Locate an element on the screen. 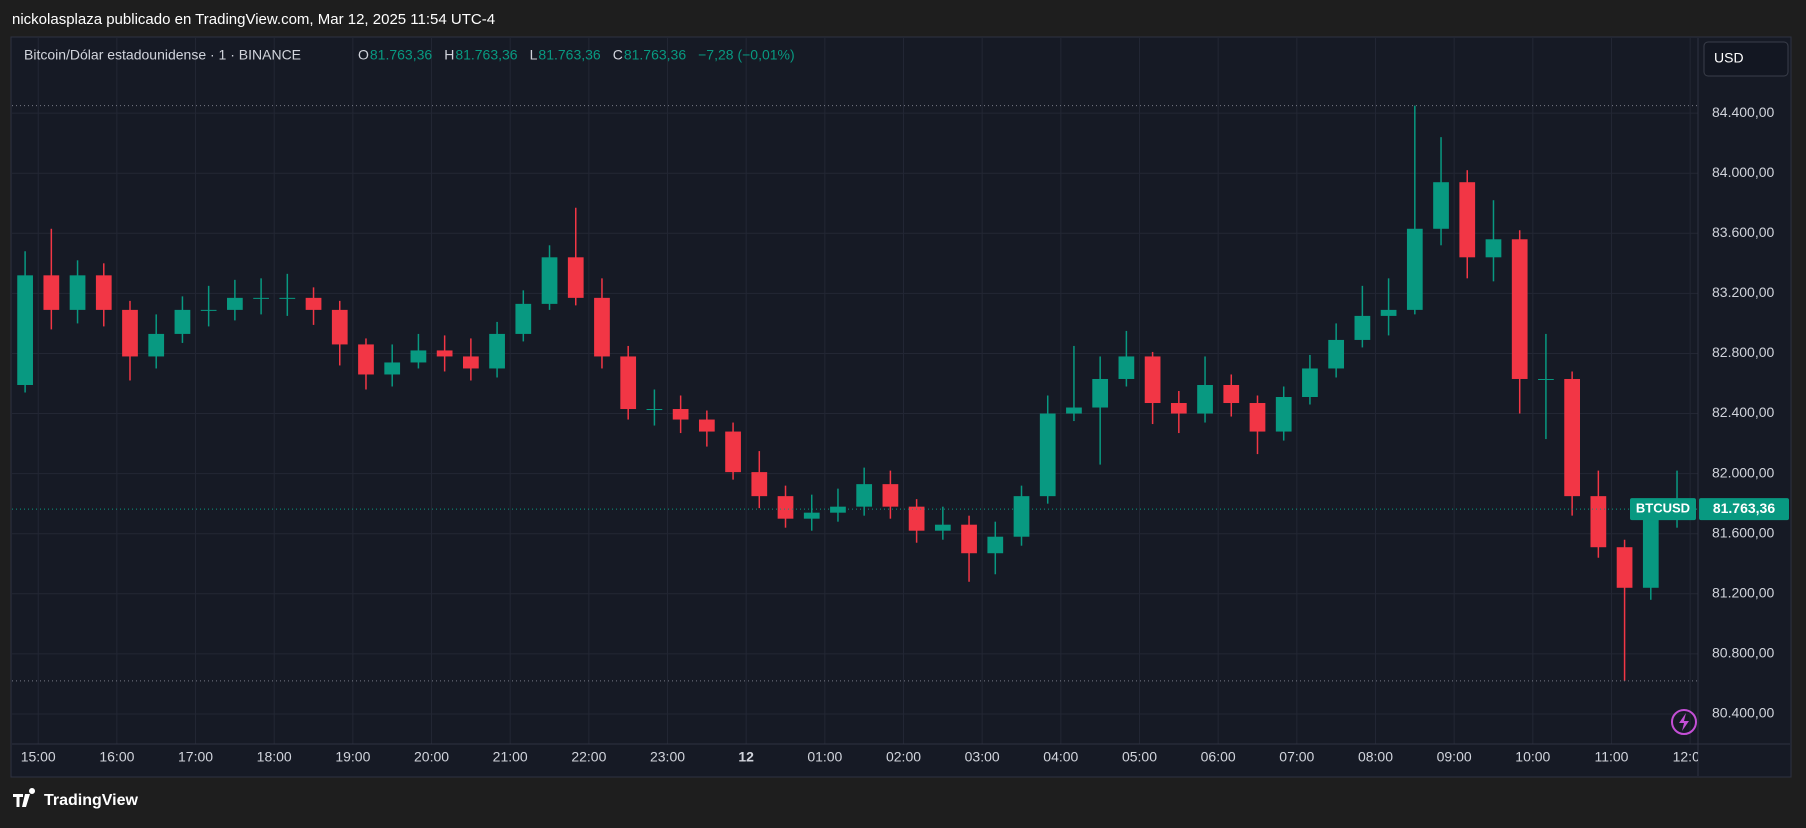 The width and height of the screenshot is (1806, 828). x-tick-label: 20:00 is located at coordinates (431, 757).